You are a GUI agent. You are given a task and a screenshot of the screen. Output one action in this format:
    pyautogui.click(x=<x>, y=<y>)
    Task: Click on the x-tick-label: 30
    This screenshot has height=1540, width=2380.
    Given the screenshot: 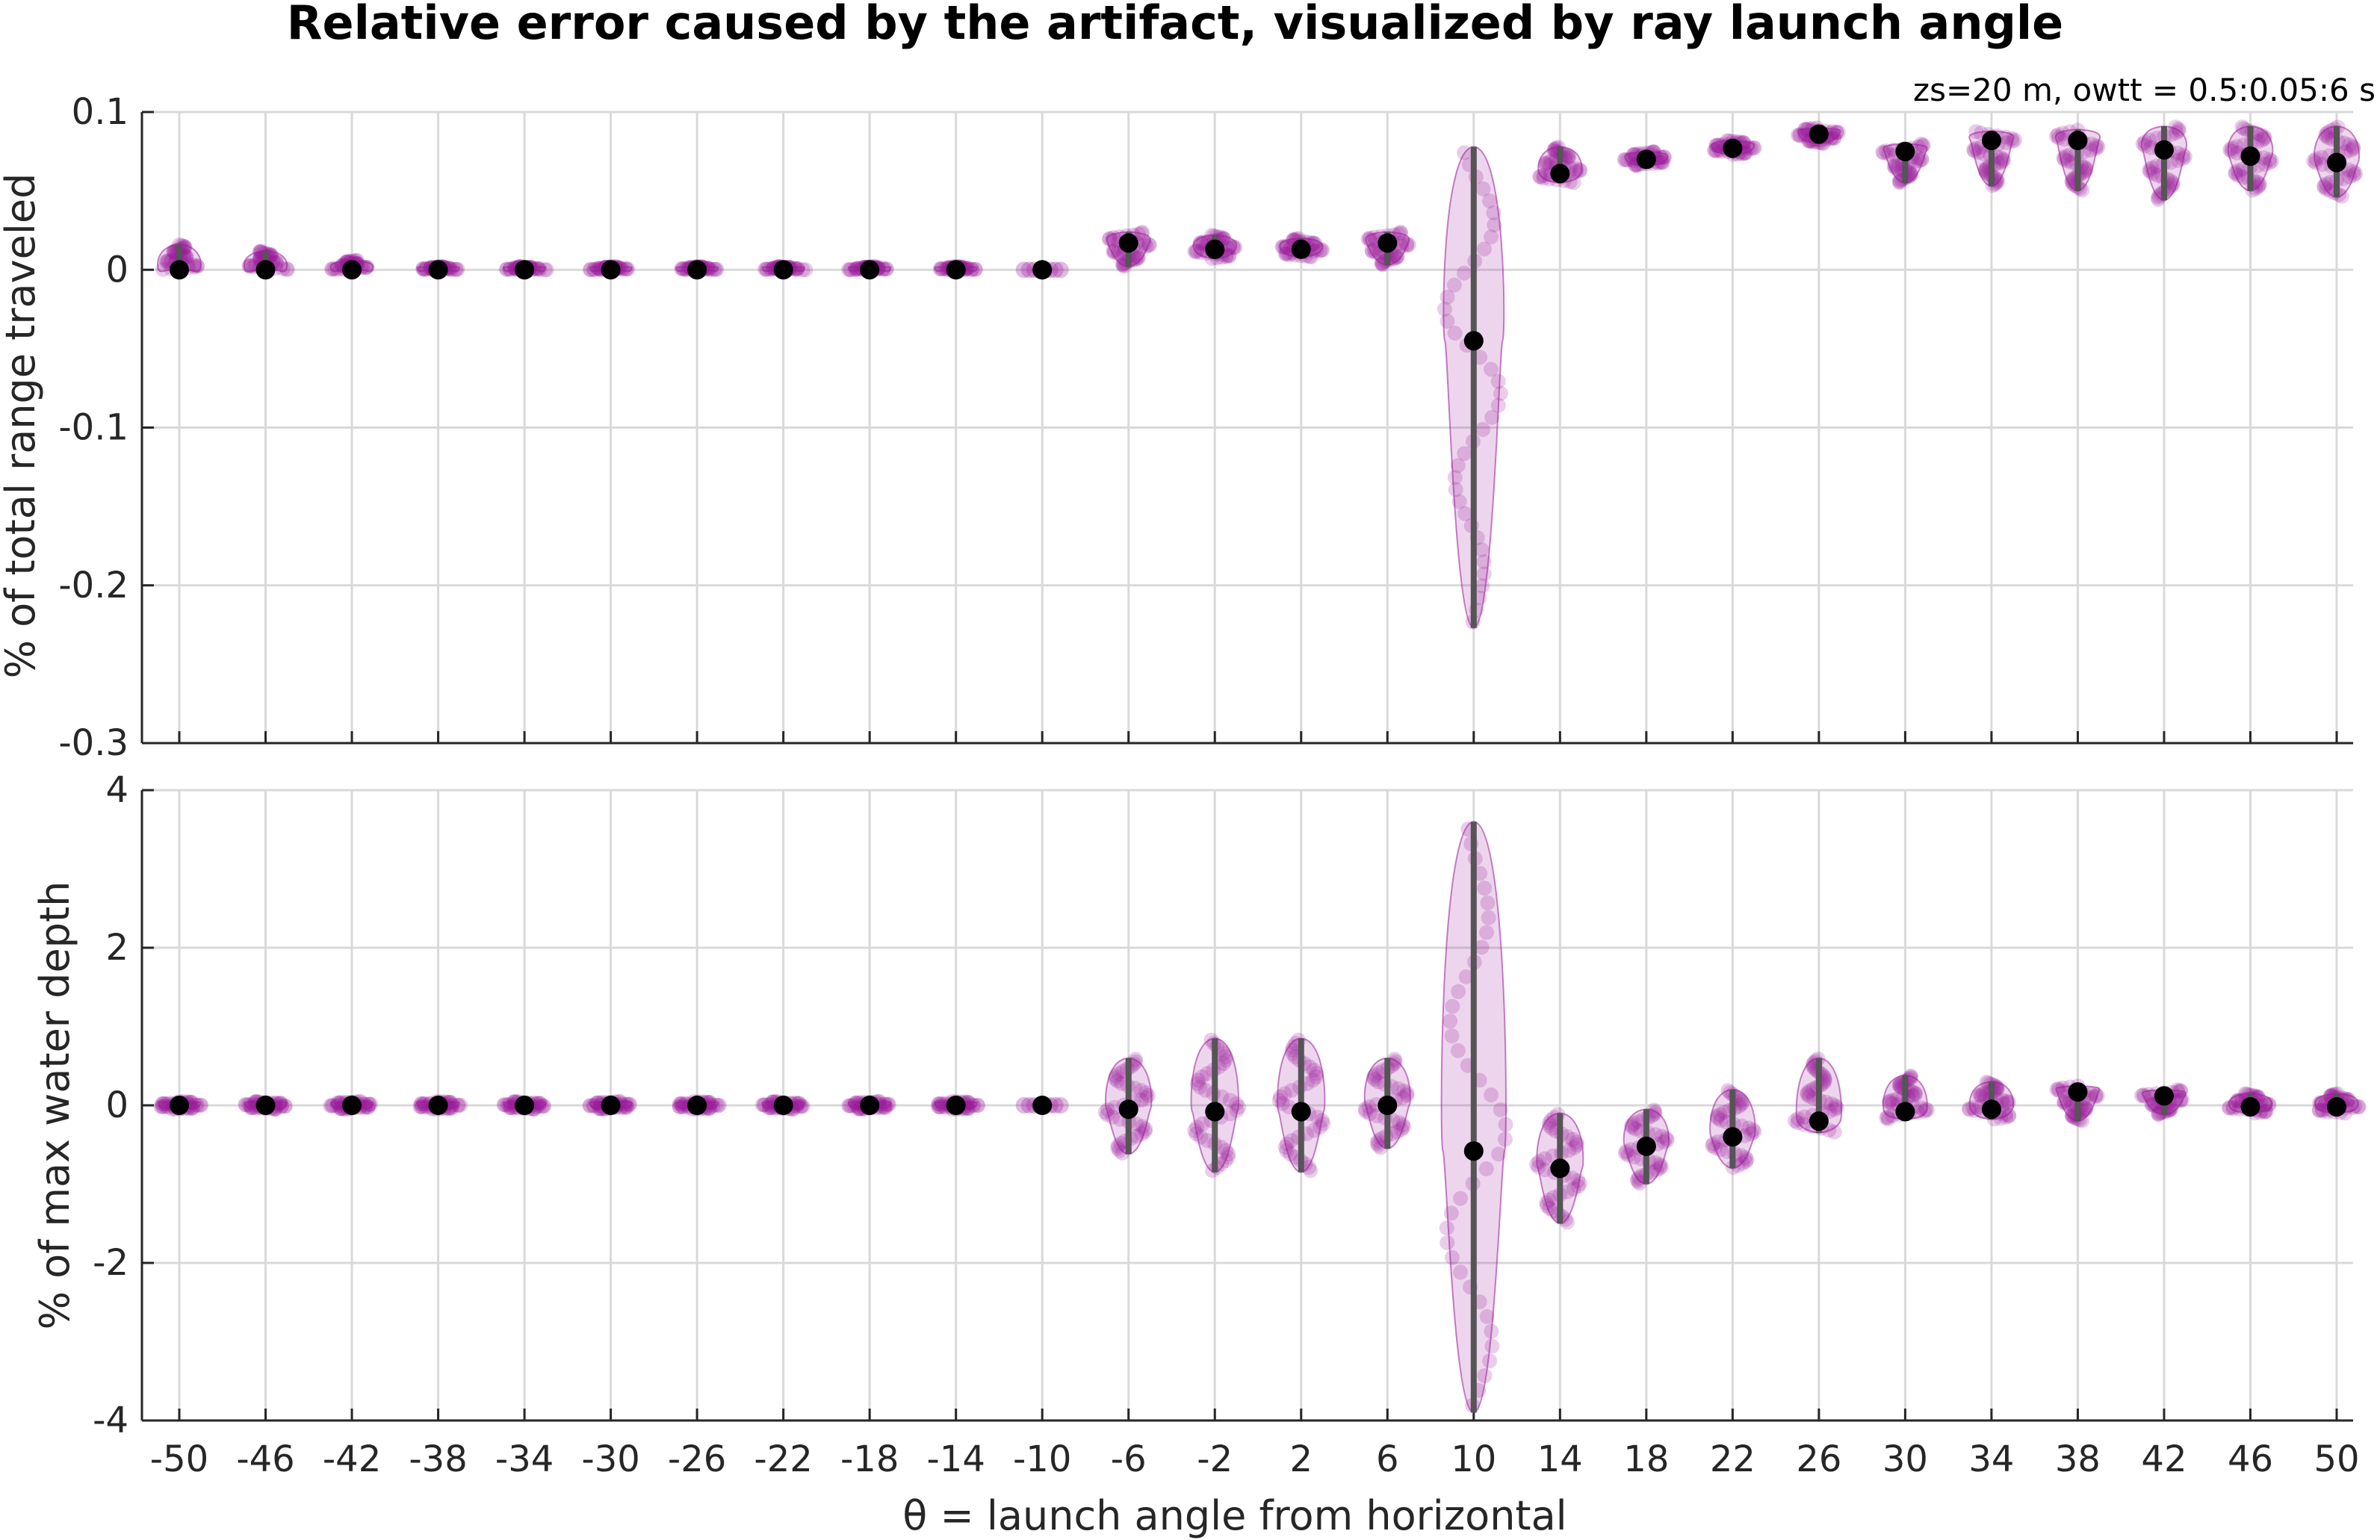 What is the action you would take?
    pyautogui.click(x=1905, y=1459)
    